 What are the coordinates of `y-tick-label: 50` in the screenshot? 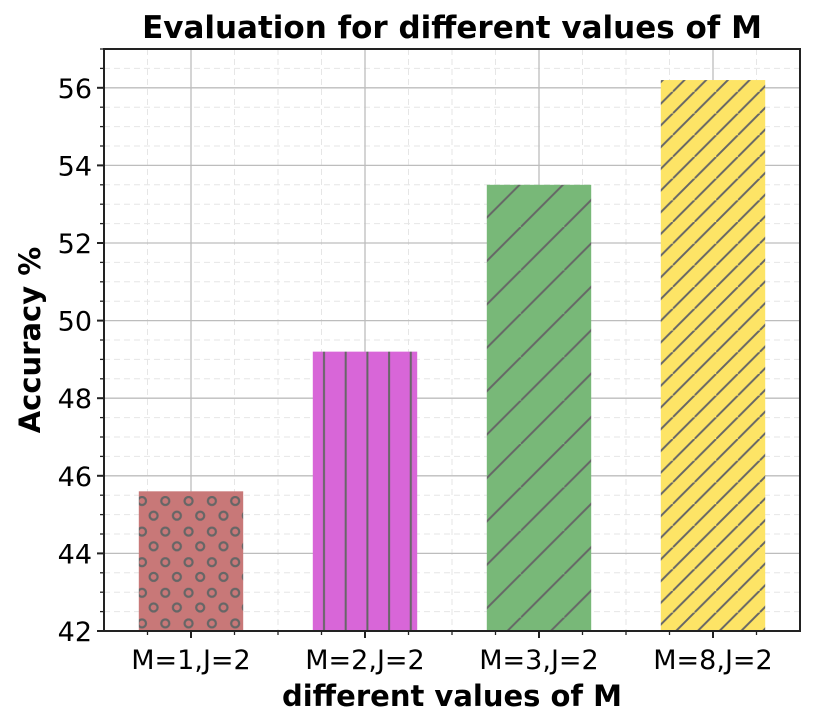 It's located at (75, 322).